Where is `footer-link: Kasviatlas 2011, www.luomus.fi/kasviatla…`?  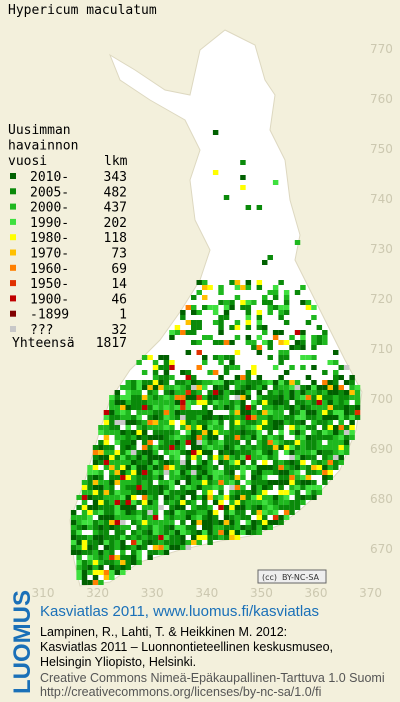
footer-link: Kasviatlas 2011, www.luomus.fi/kasviatla… is located at coordinates (179, 611).